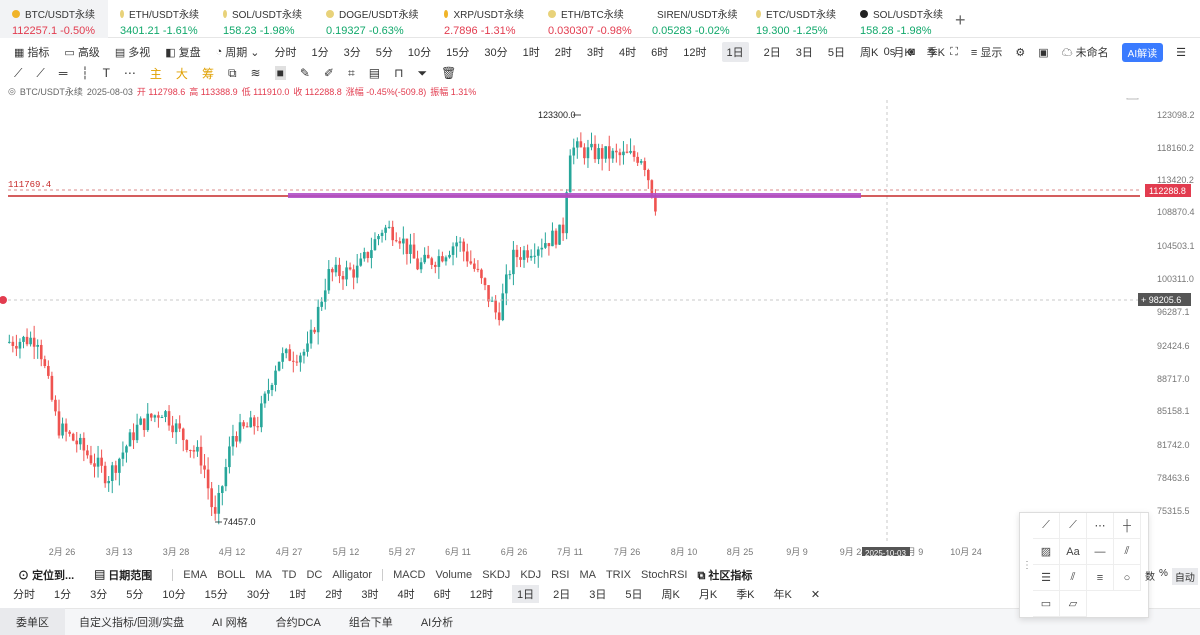 Image resolution: width=1200 pixels, height=635 pixels. I want to click on ticker-tab: SOL/USDT永续 158.23 -1.98%, so click(262, 19).